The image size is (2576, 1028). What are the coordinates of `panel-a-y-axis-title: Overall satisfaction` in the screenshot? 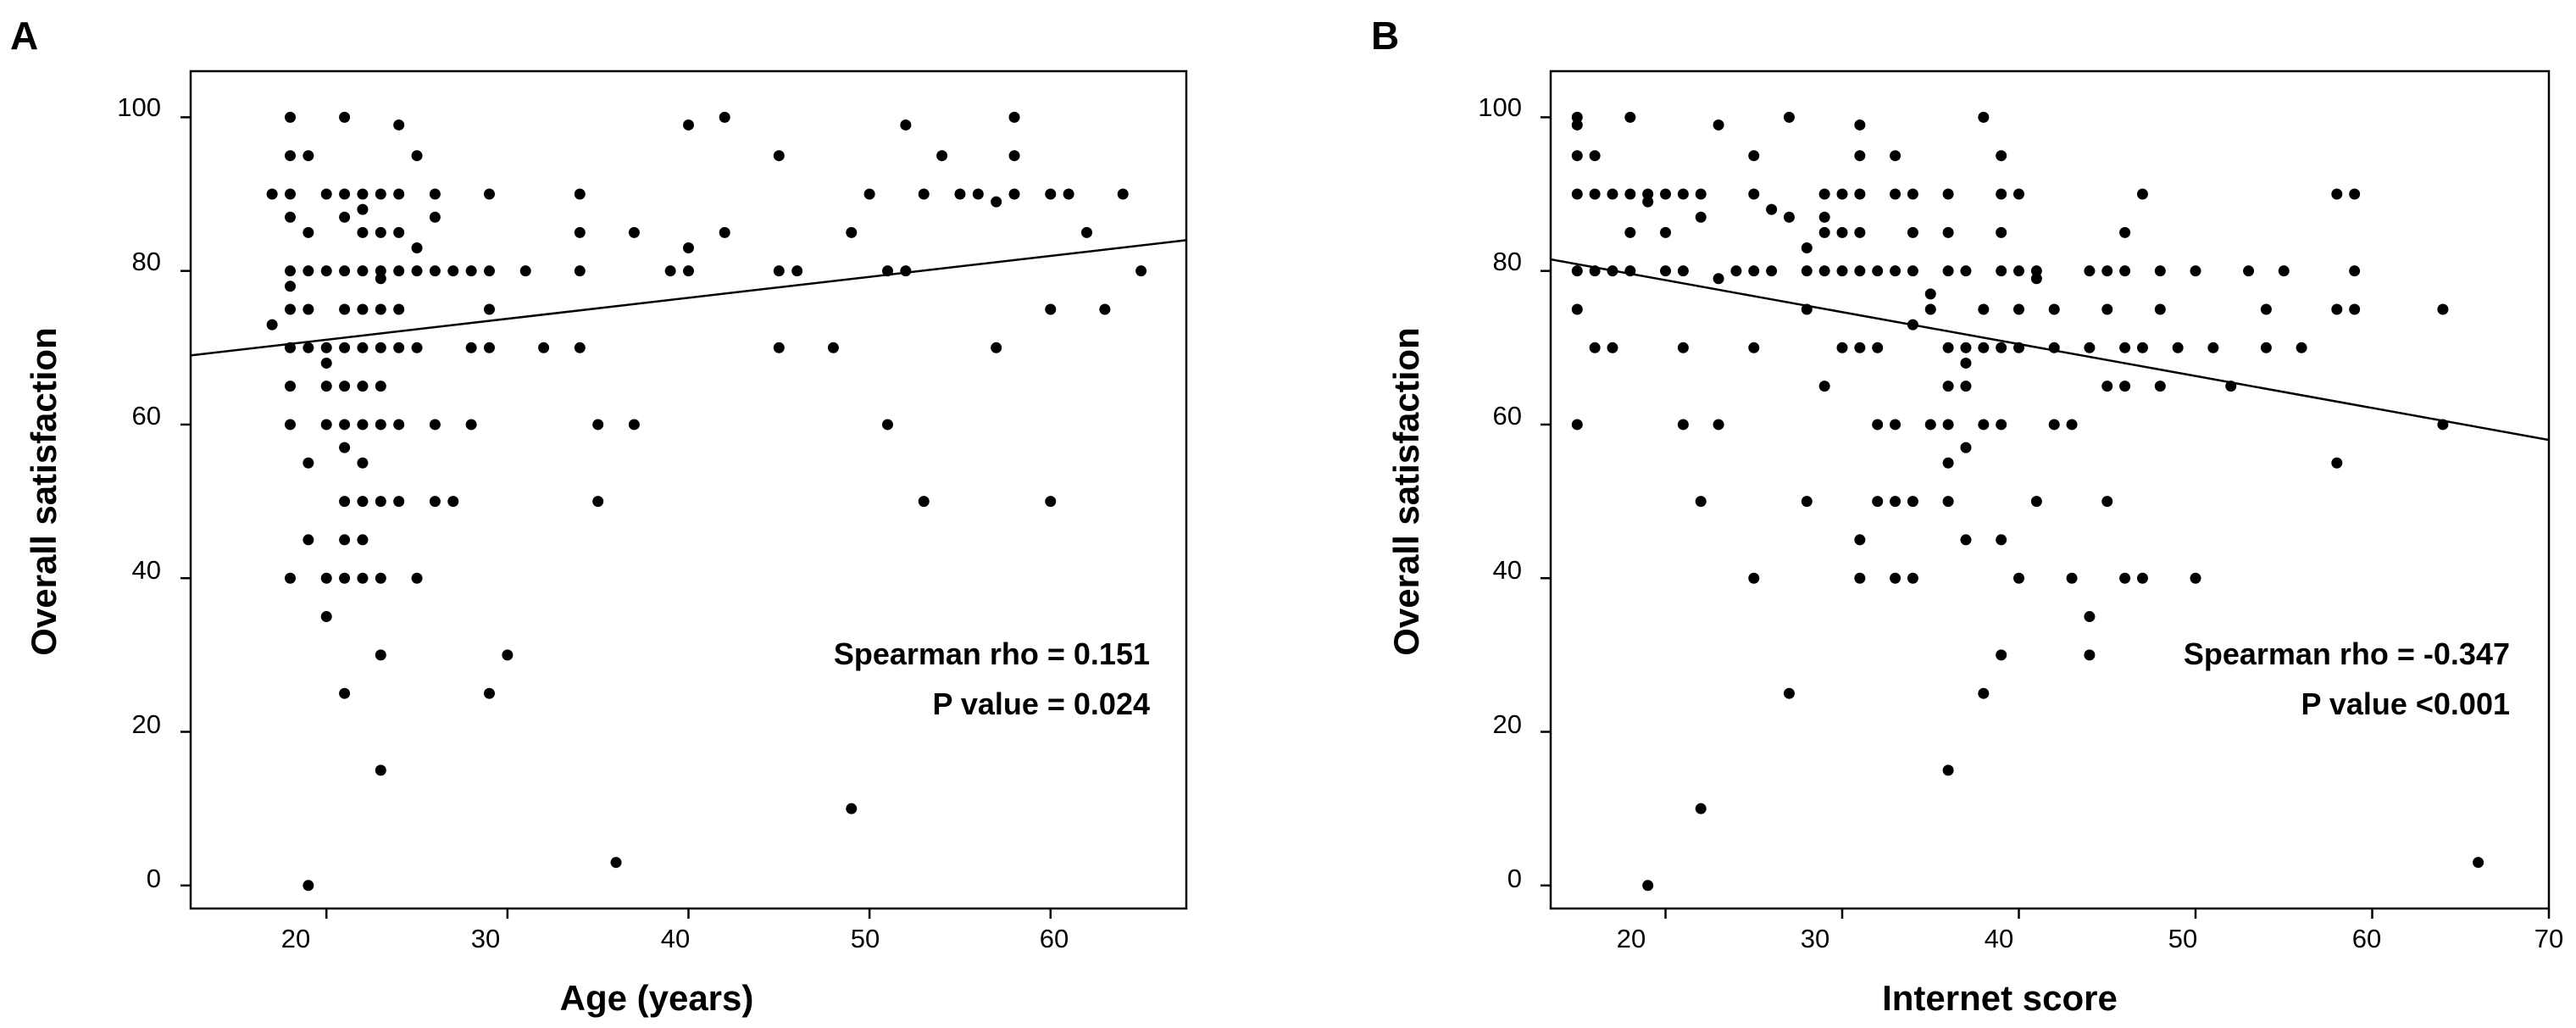 It's located at (44, 492).